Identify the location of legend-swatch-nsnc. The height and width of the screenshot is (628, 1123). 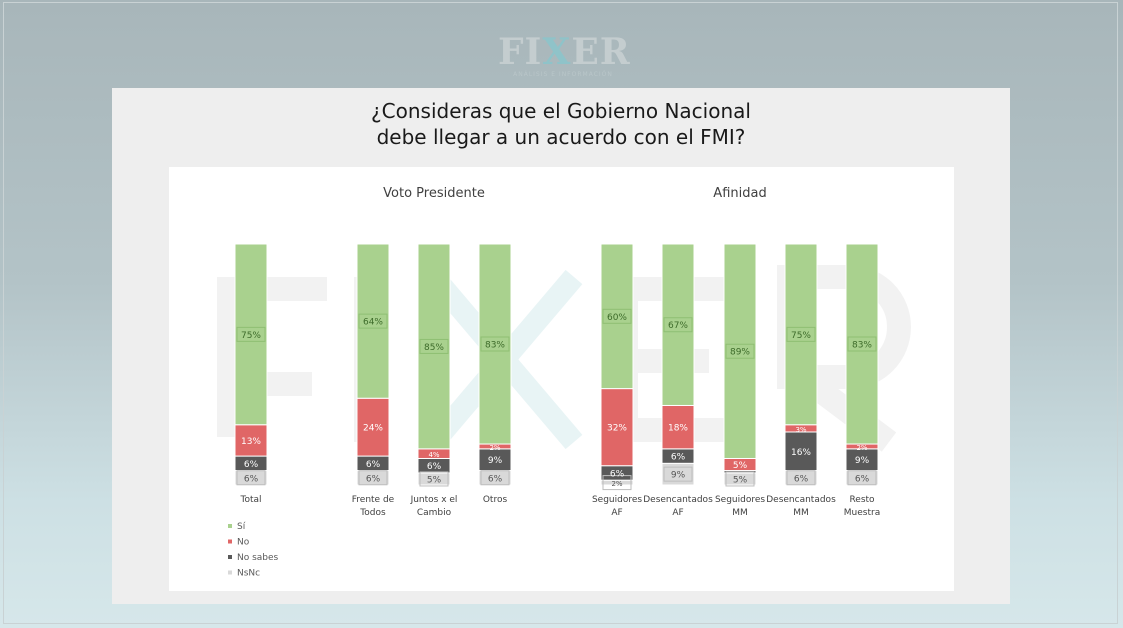
(230, 572).